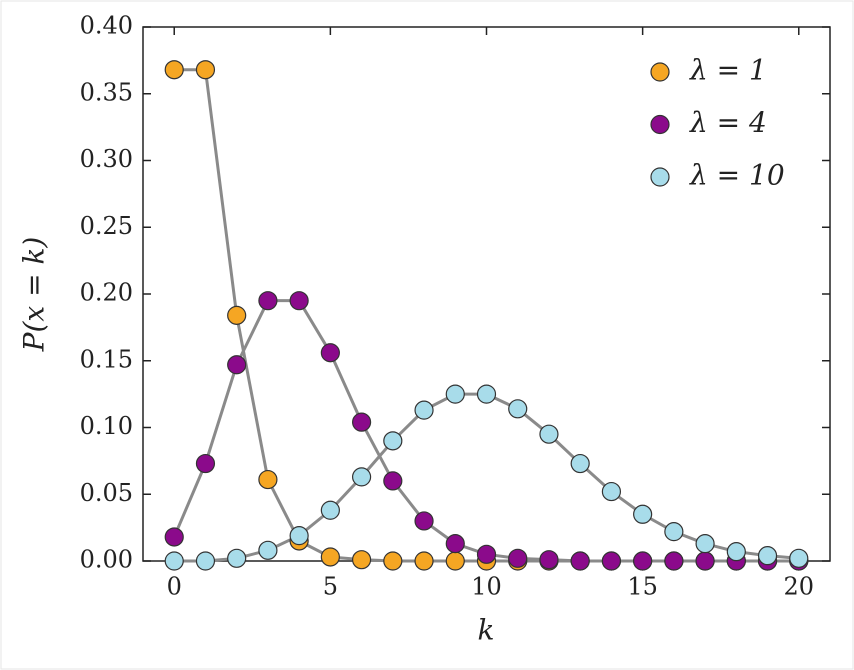 The image size is (854, 670). I want to click on y-tick-label: 0.05, so click(106, 493).